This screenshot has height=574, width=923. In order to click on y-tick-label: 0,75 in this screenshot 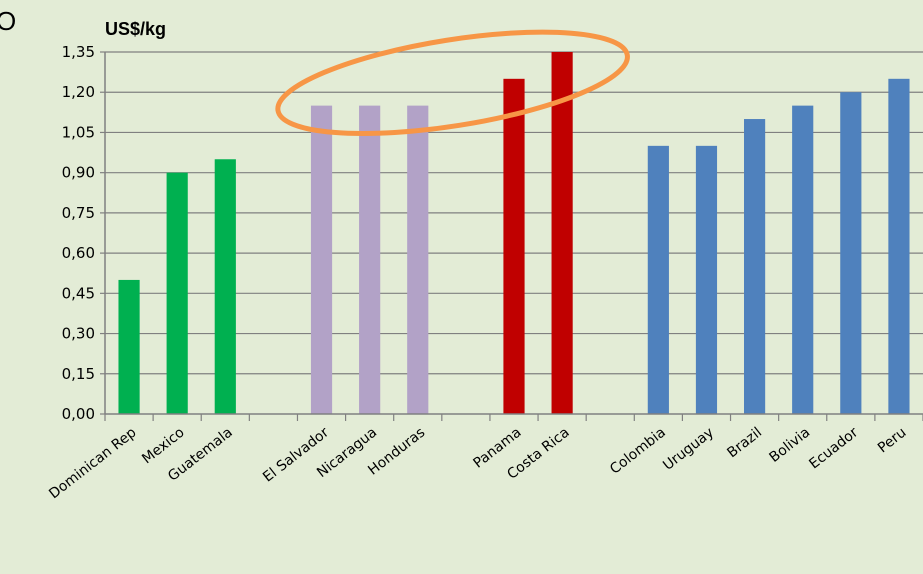, I will do `click(78, 213)`.